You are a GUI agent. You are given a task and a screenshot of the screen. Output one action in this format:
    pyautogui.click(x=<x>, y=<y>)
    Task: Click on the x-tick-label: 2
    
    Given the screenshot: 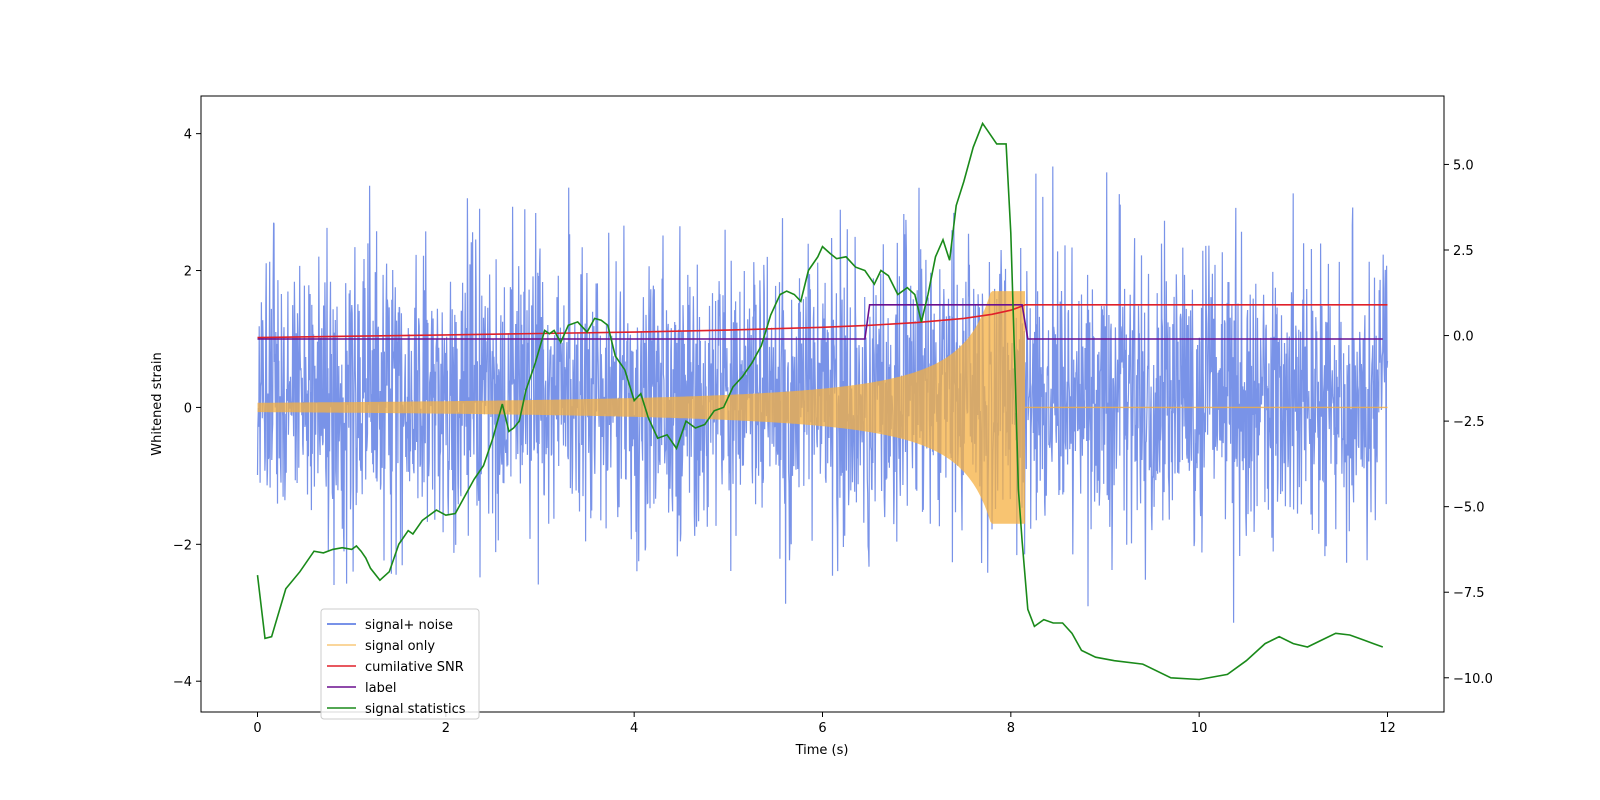 What is the action you would take?
    pyautogui.click(x=446, y=728)
    